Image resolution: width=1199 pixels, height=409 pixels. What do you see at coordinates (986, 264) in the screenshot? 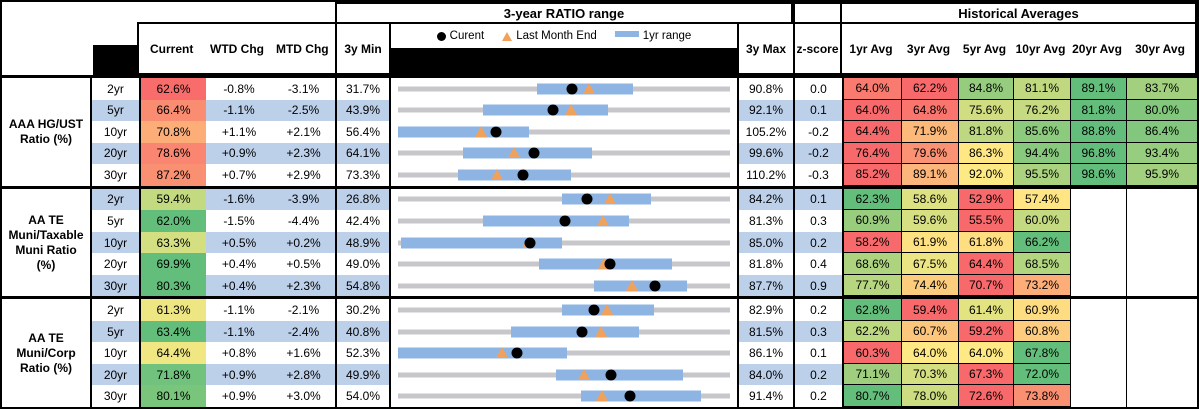
I see `historical-avg-cell: 64.4%` at bounding box center [986, 264].